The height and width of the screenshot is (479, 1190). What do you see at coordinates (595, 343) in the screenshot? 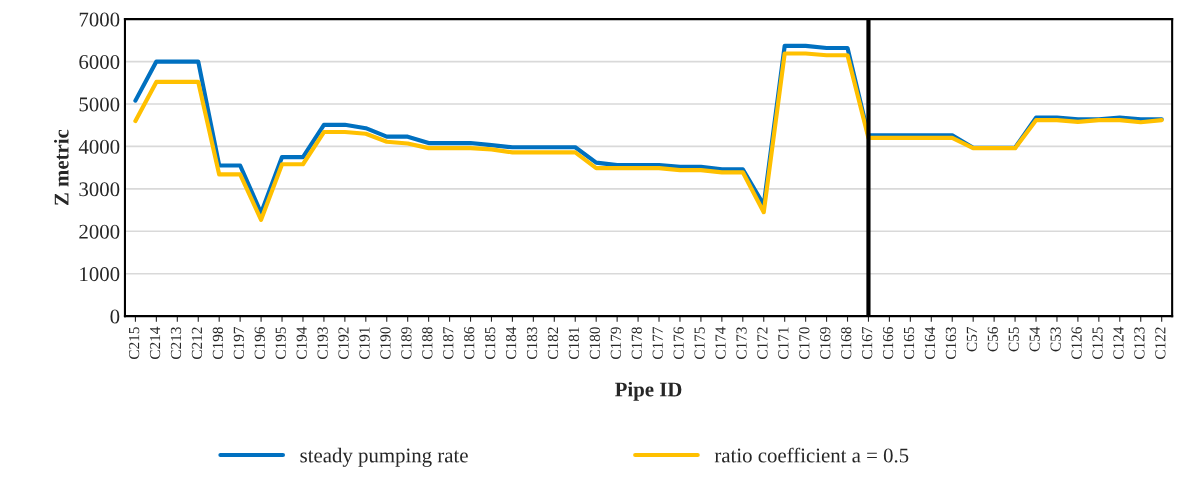
I see `x-tick-label: C180` at bounding box center [595, 343].